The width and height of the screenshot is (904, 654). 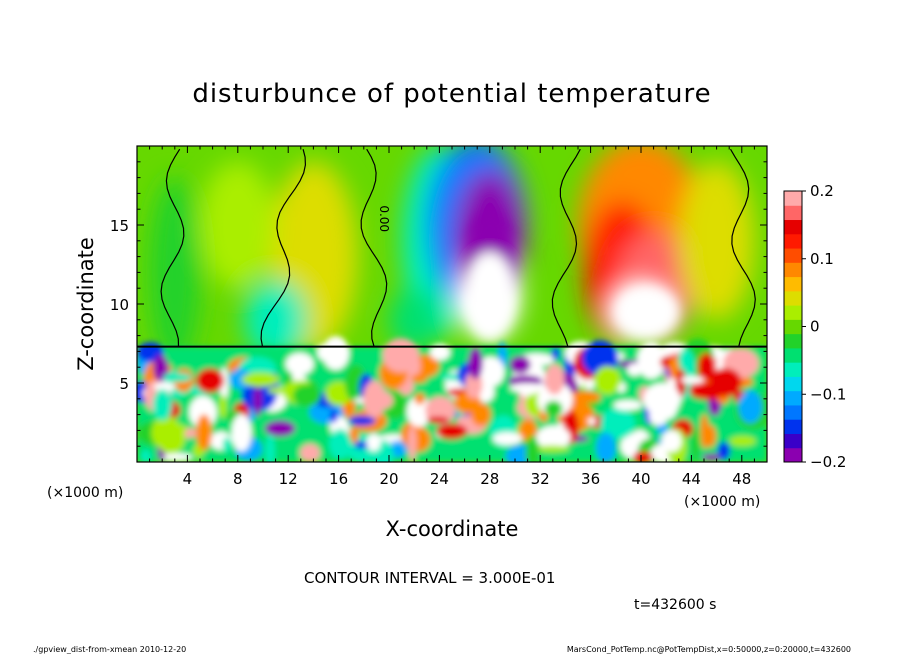 I want to click on lower-layer, so click(x=452, y=398).